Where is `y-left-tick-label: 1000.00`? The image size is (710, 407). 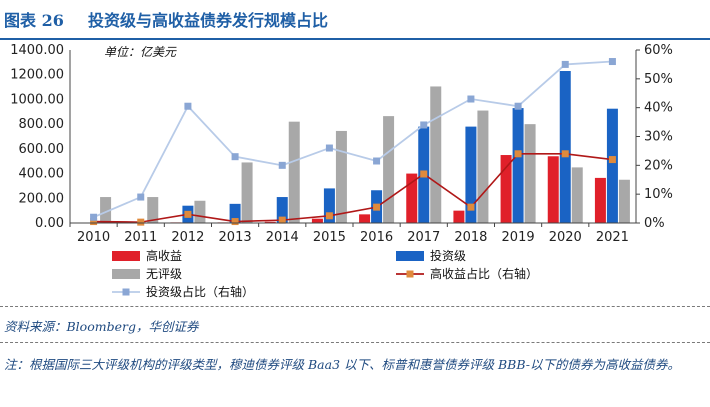
y-left-tick-label: 1000.00 is located at coordinates (37, 99).